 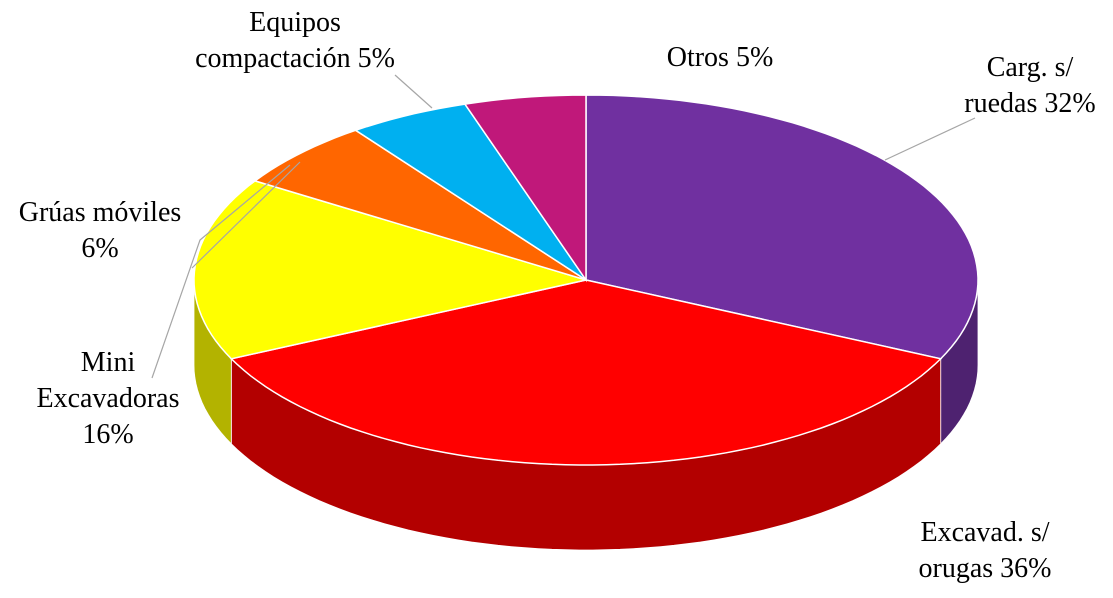 I want to click on slice-label: Otros 5%, so click(x=720, y=58).